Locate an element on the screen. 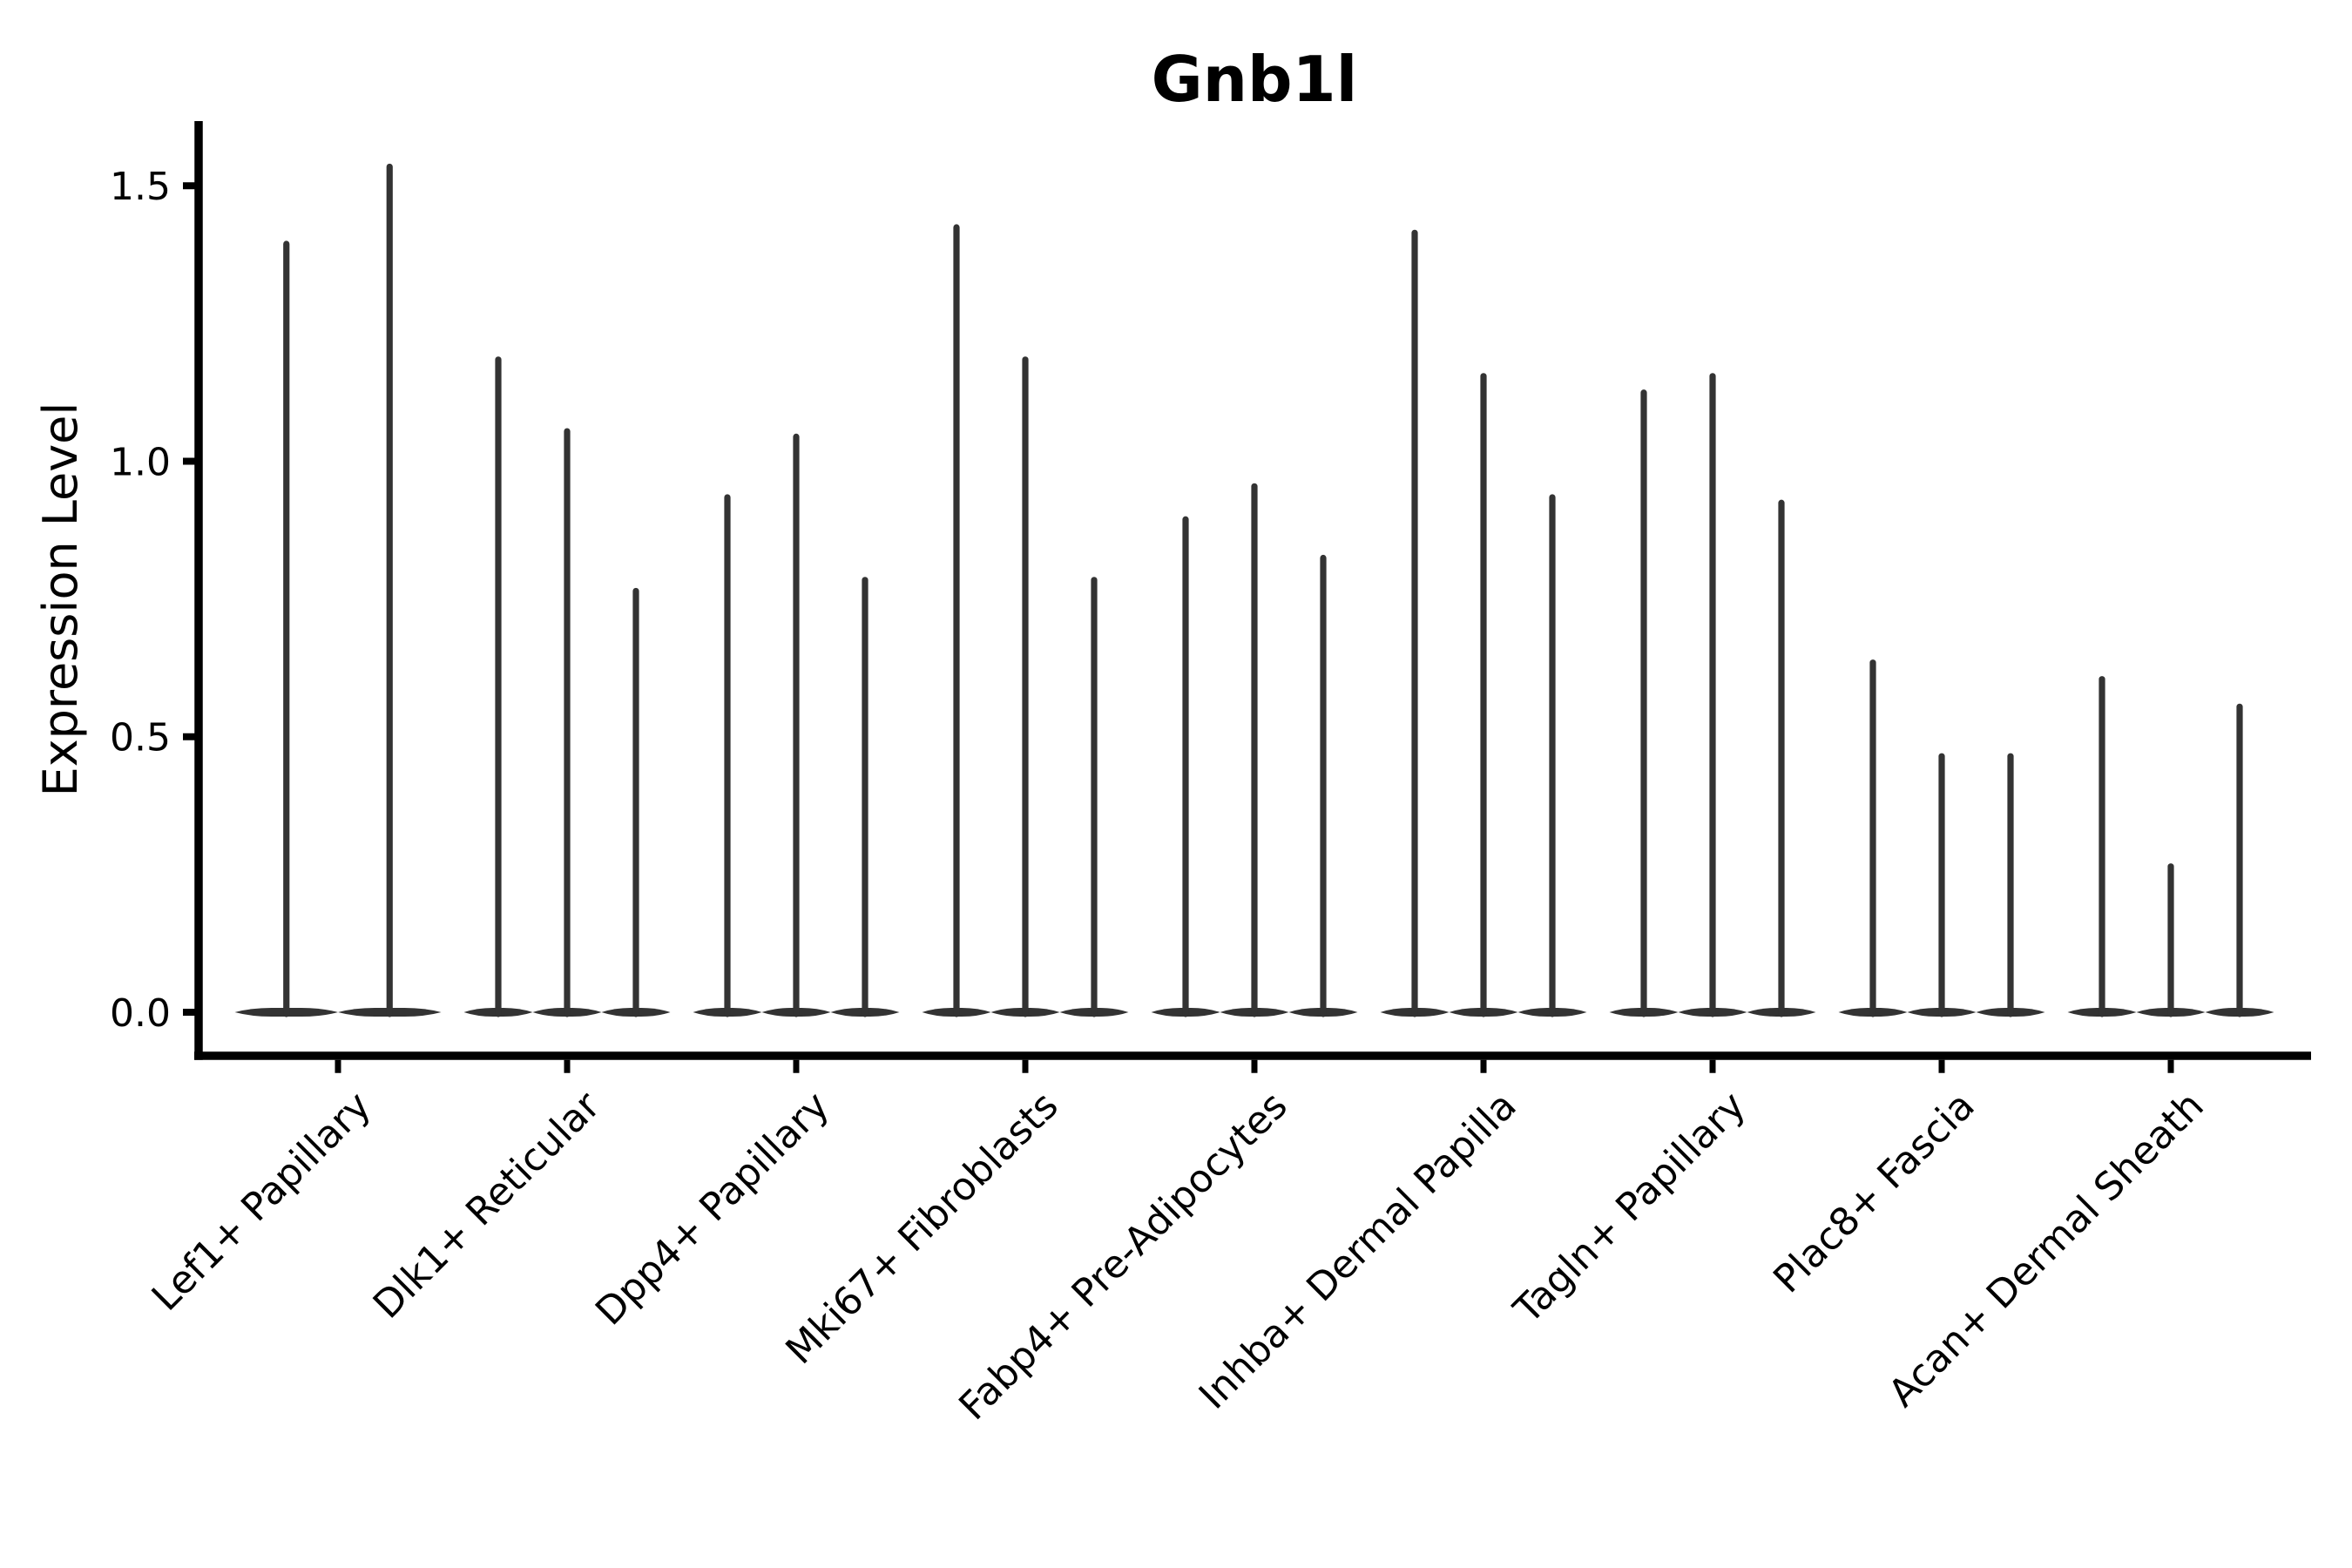 This screenshot has width=2352, height=1568. x-tick-label: Dpp4+ Papillary is located at coordinates (712, 1209).